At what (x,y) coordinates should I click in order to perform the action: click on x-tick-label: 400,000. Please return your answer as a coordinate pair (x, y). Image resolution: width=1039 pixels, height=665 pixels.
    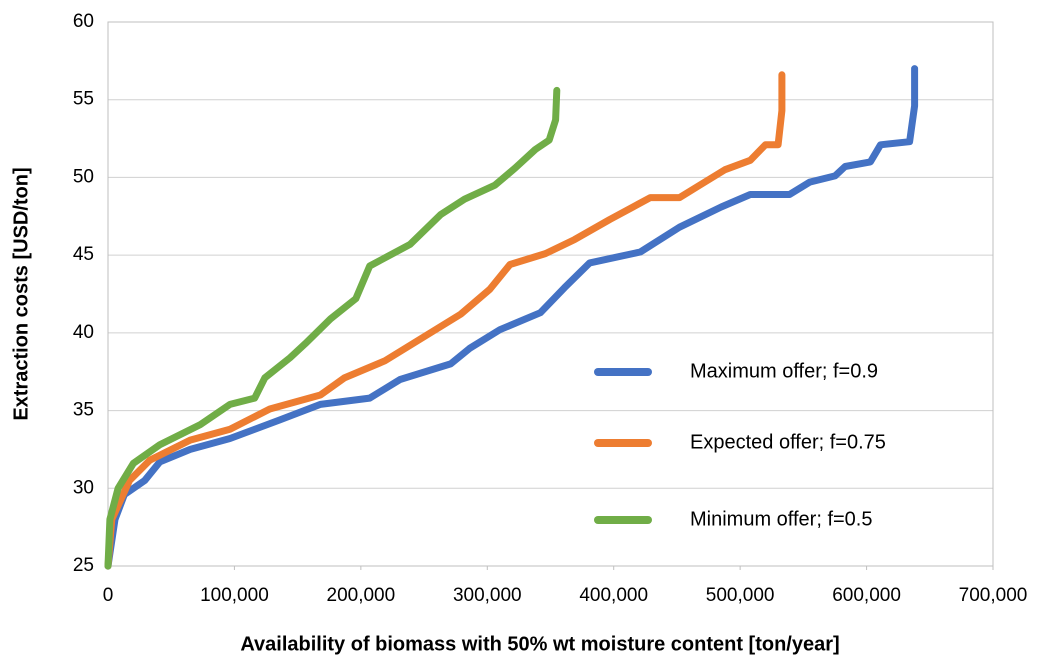
    Looking at the image, I should click on (613, 595).